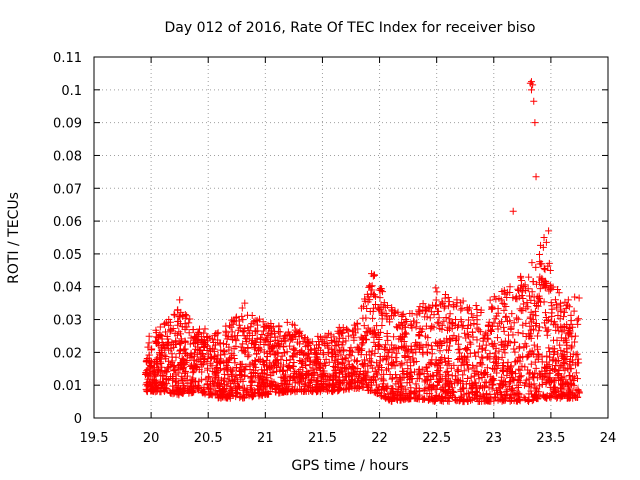 The image size is (640, 480). What do you see at coordinates (379, 438) in the screenshot?
I see `x-tick-label: 22` at bounding box center [379, 438].